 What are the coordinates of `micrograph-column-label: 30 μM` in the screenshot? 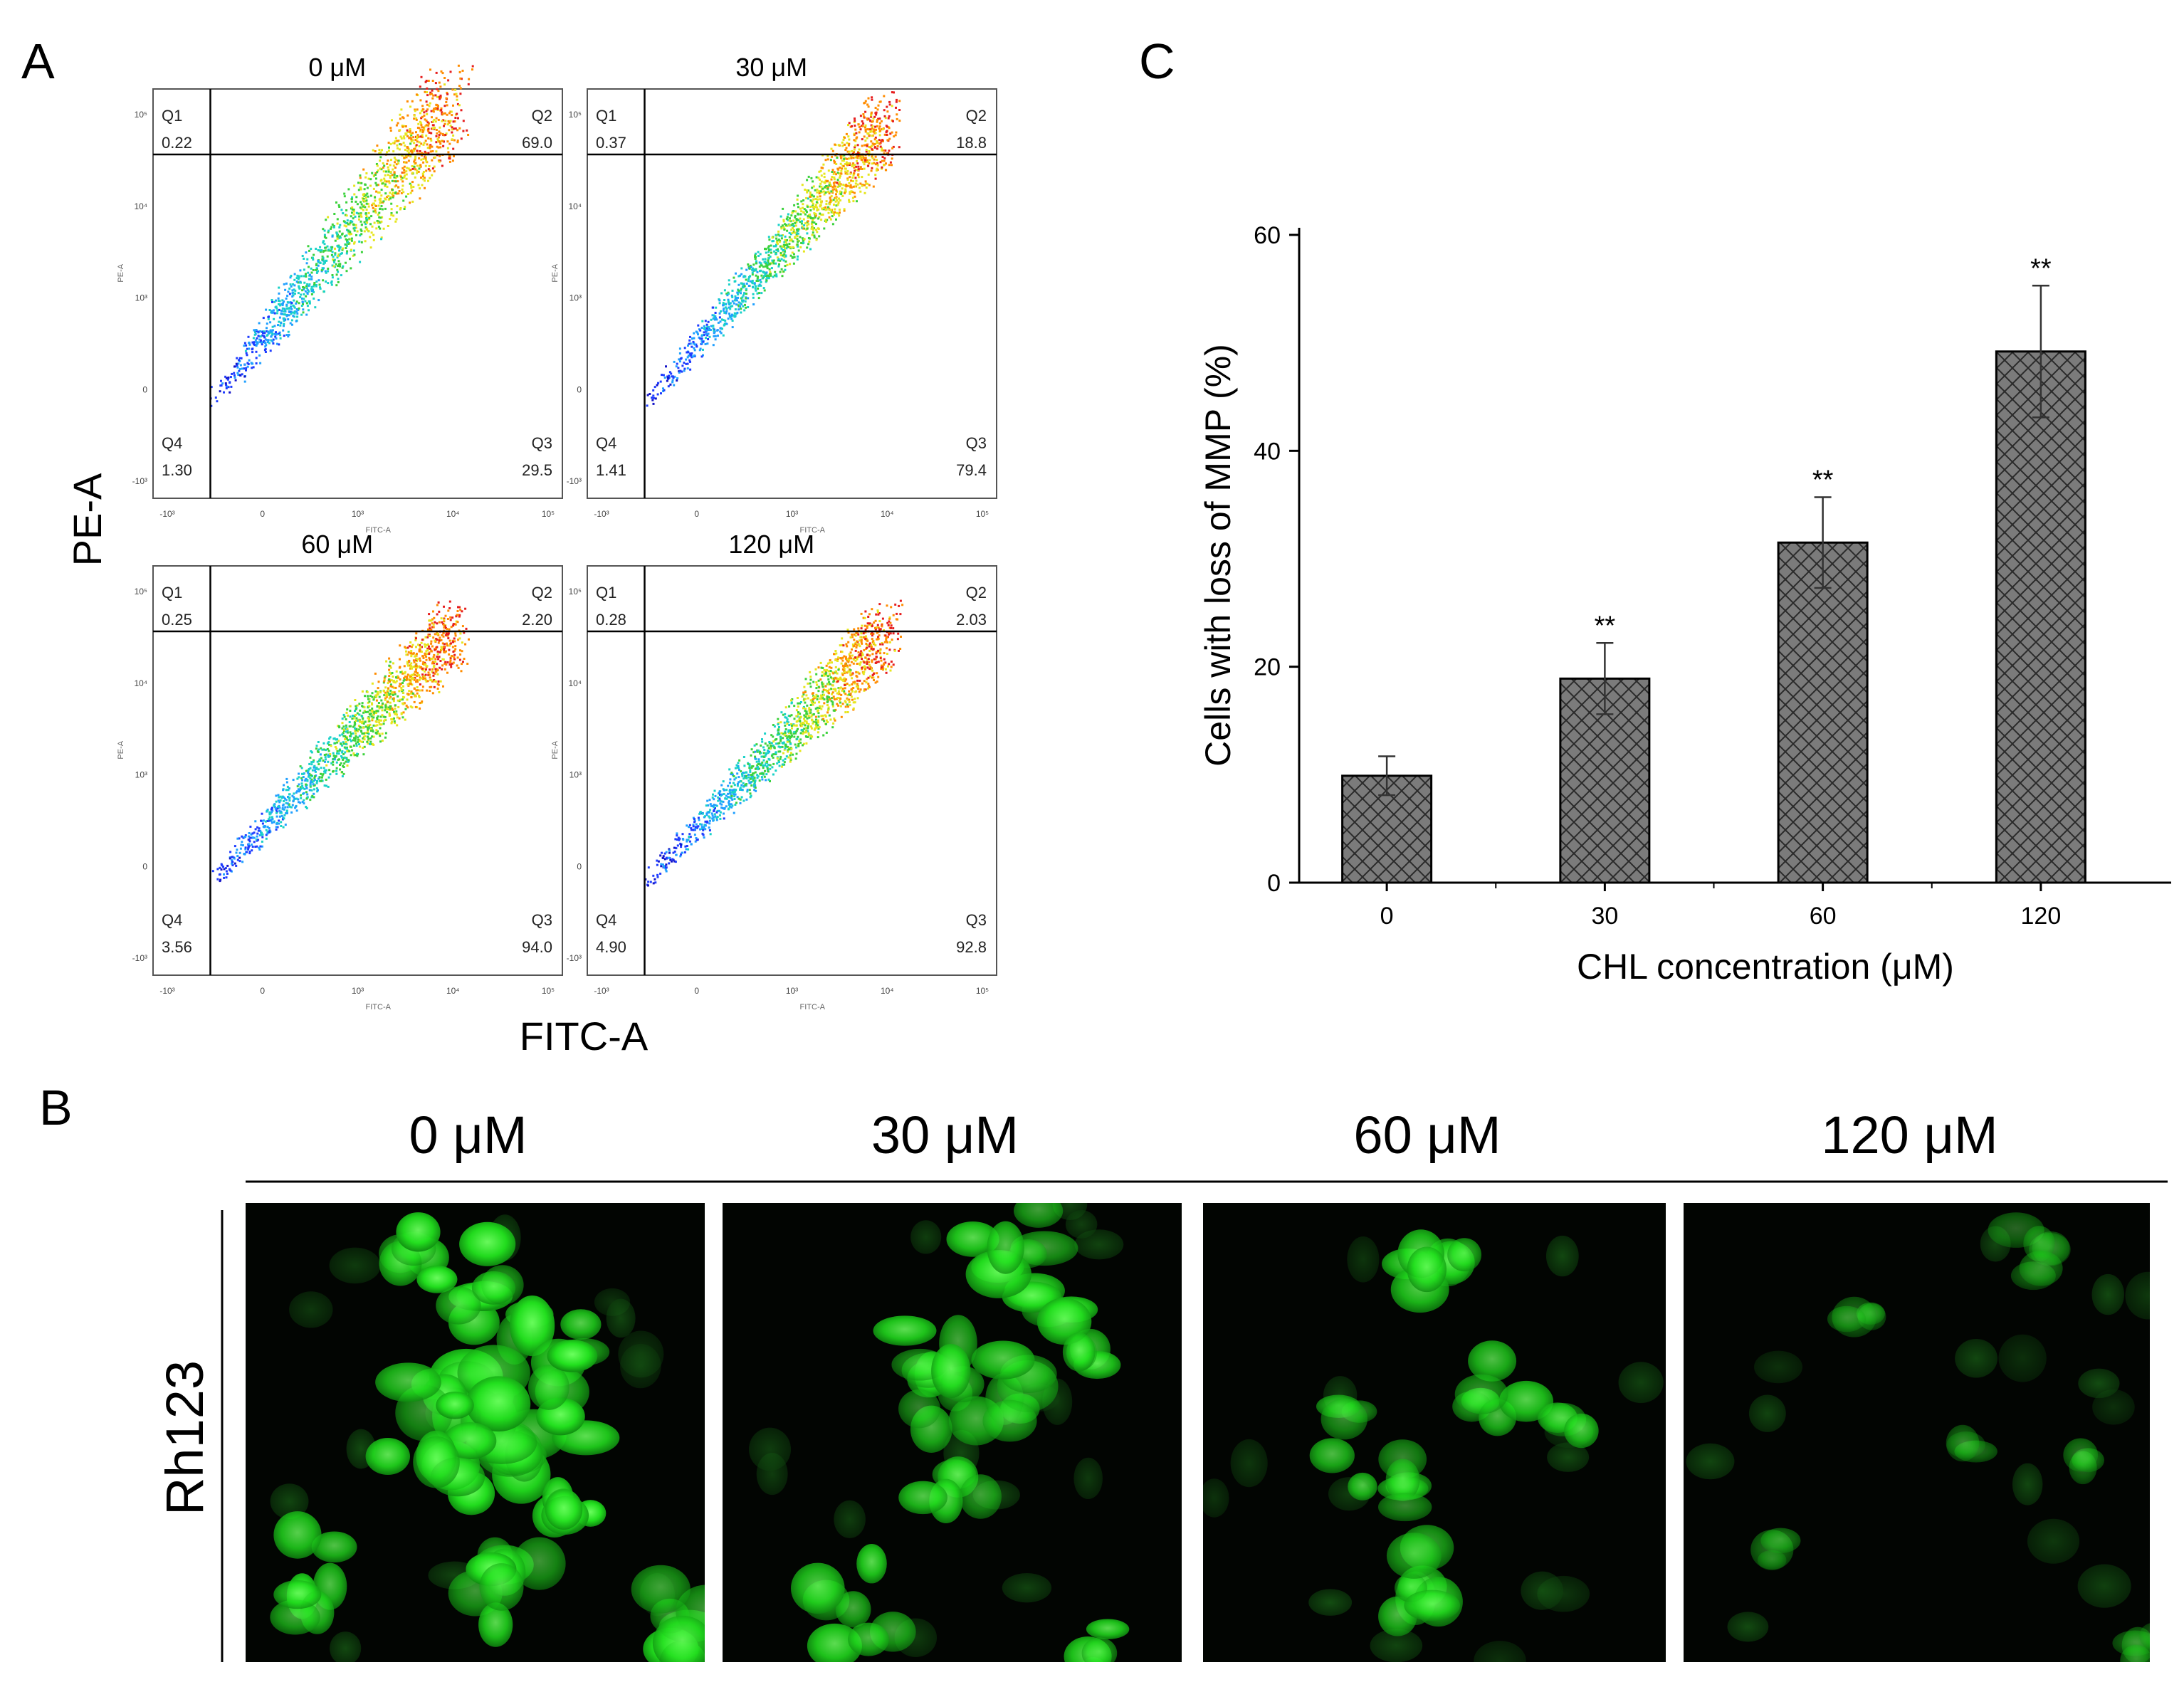 It's located at (945, 1135).